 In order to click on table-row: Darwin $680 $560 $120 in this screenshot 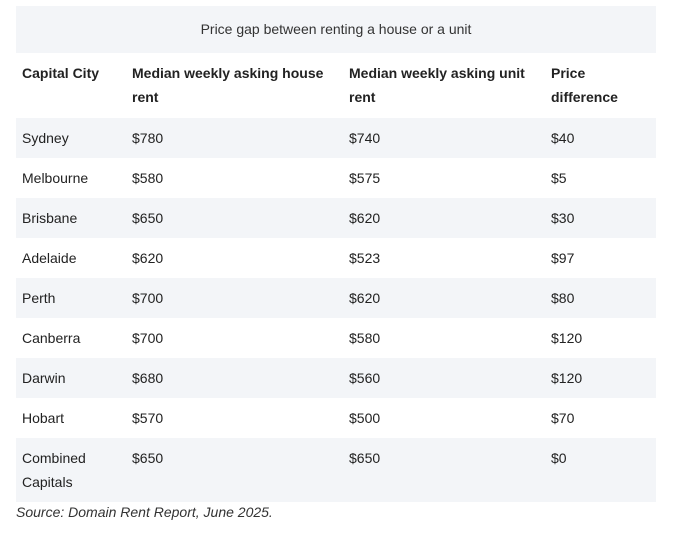, I will do `click(336, 378)`.